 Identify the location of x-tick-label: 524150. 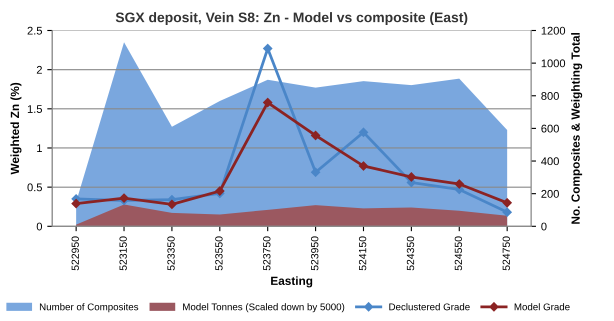
(362, 253).